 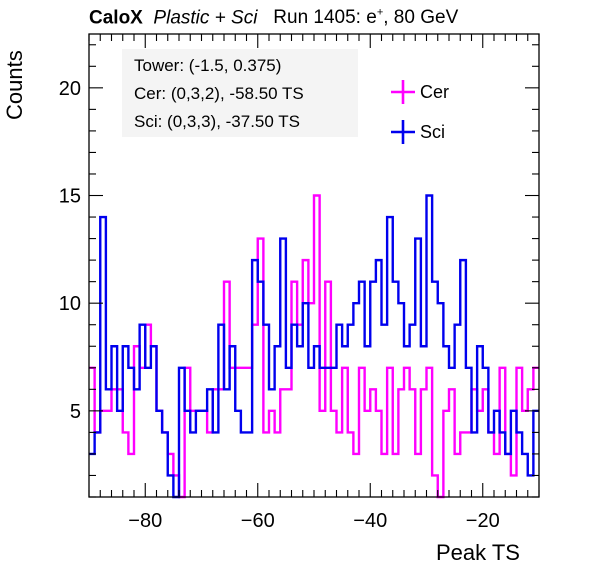 I want to click on y-tick-label: 5, so click(x=75, y=412).